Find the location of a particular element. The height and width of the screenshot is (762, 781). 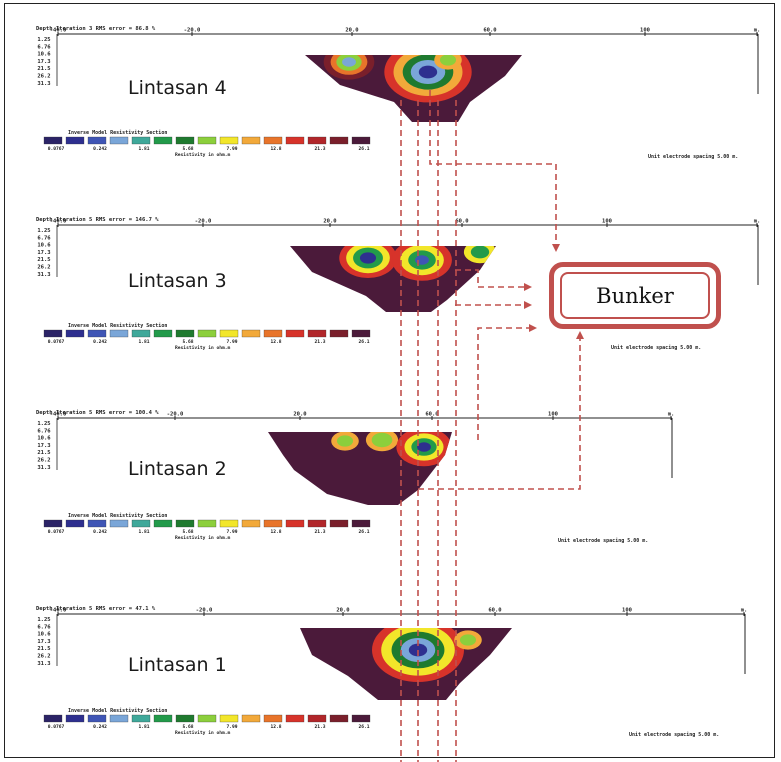

iteration-header: Depth Iteration 5 RMS error = 146.7 % is located at coordinates (97, 220).